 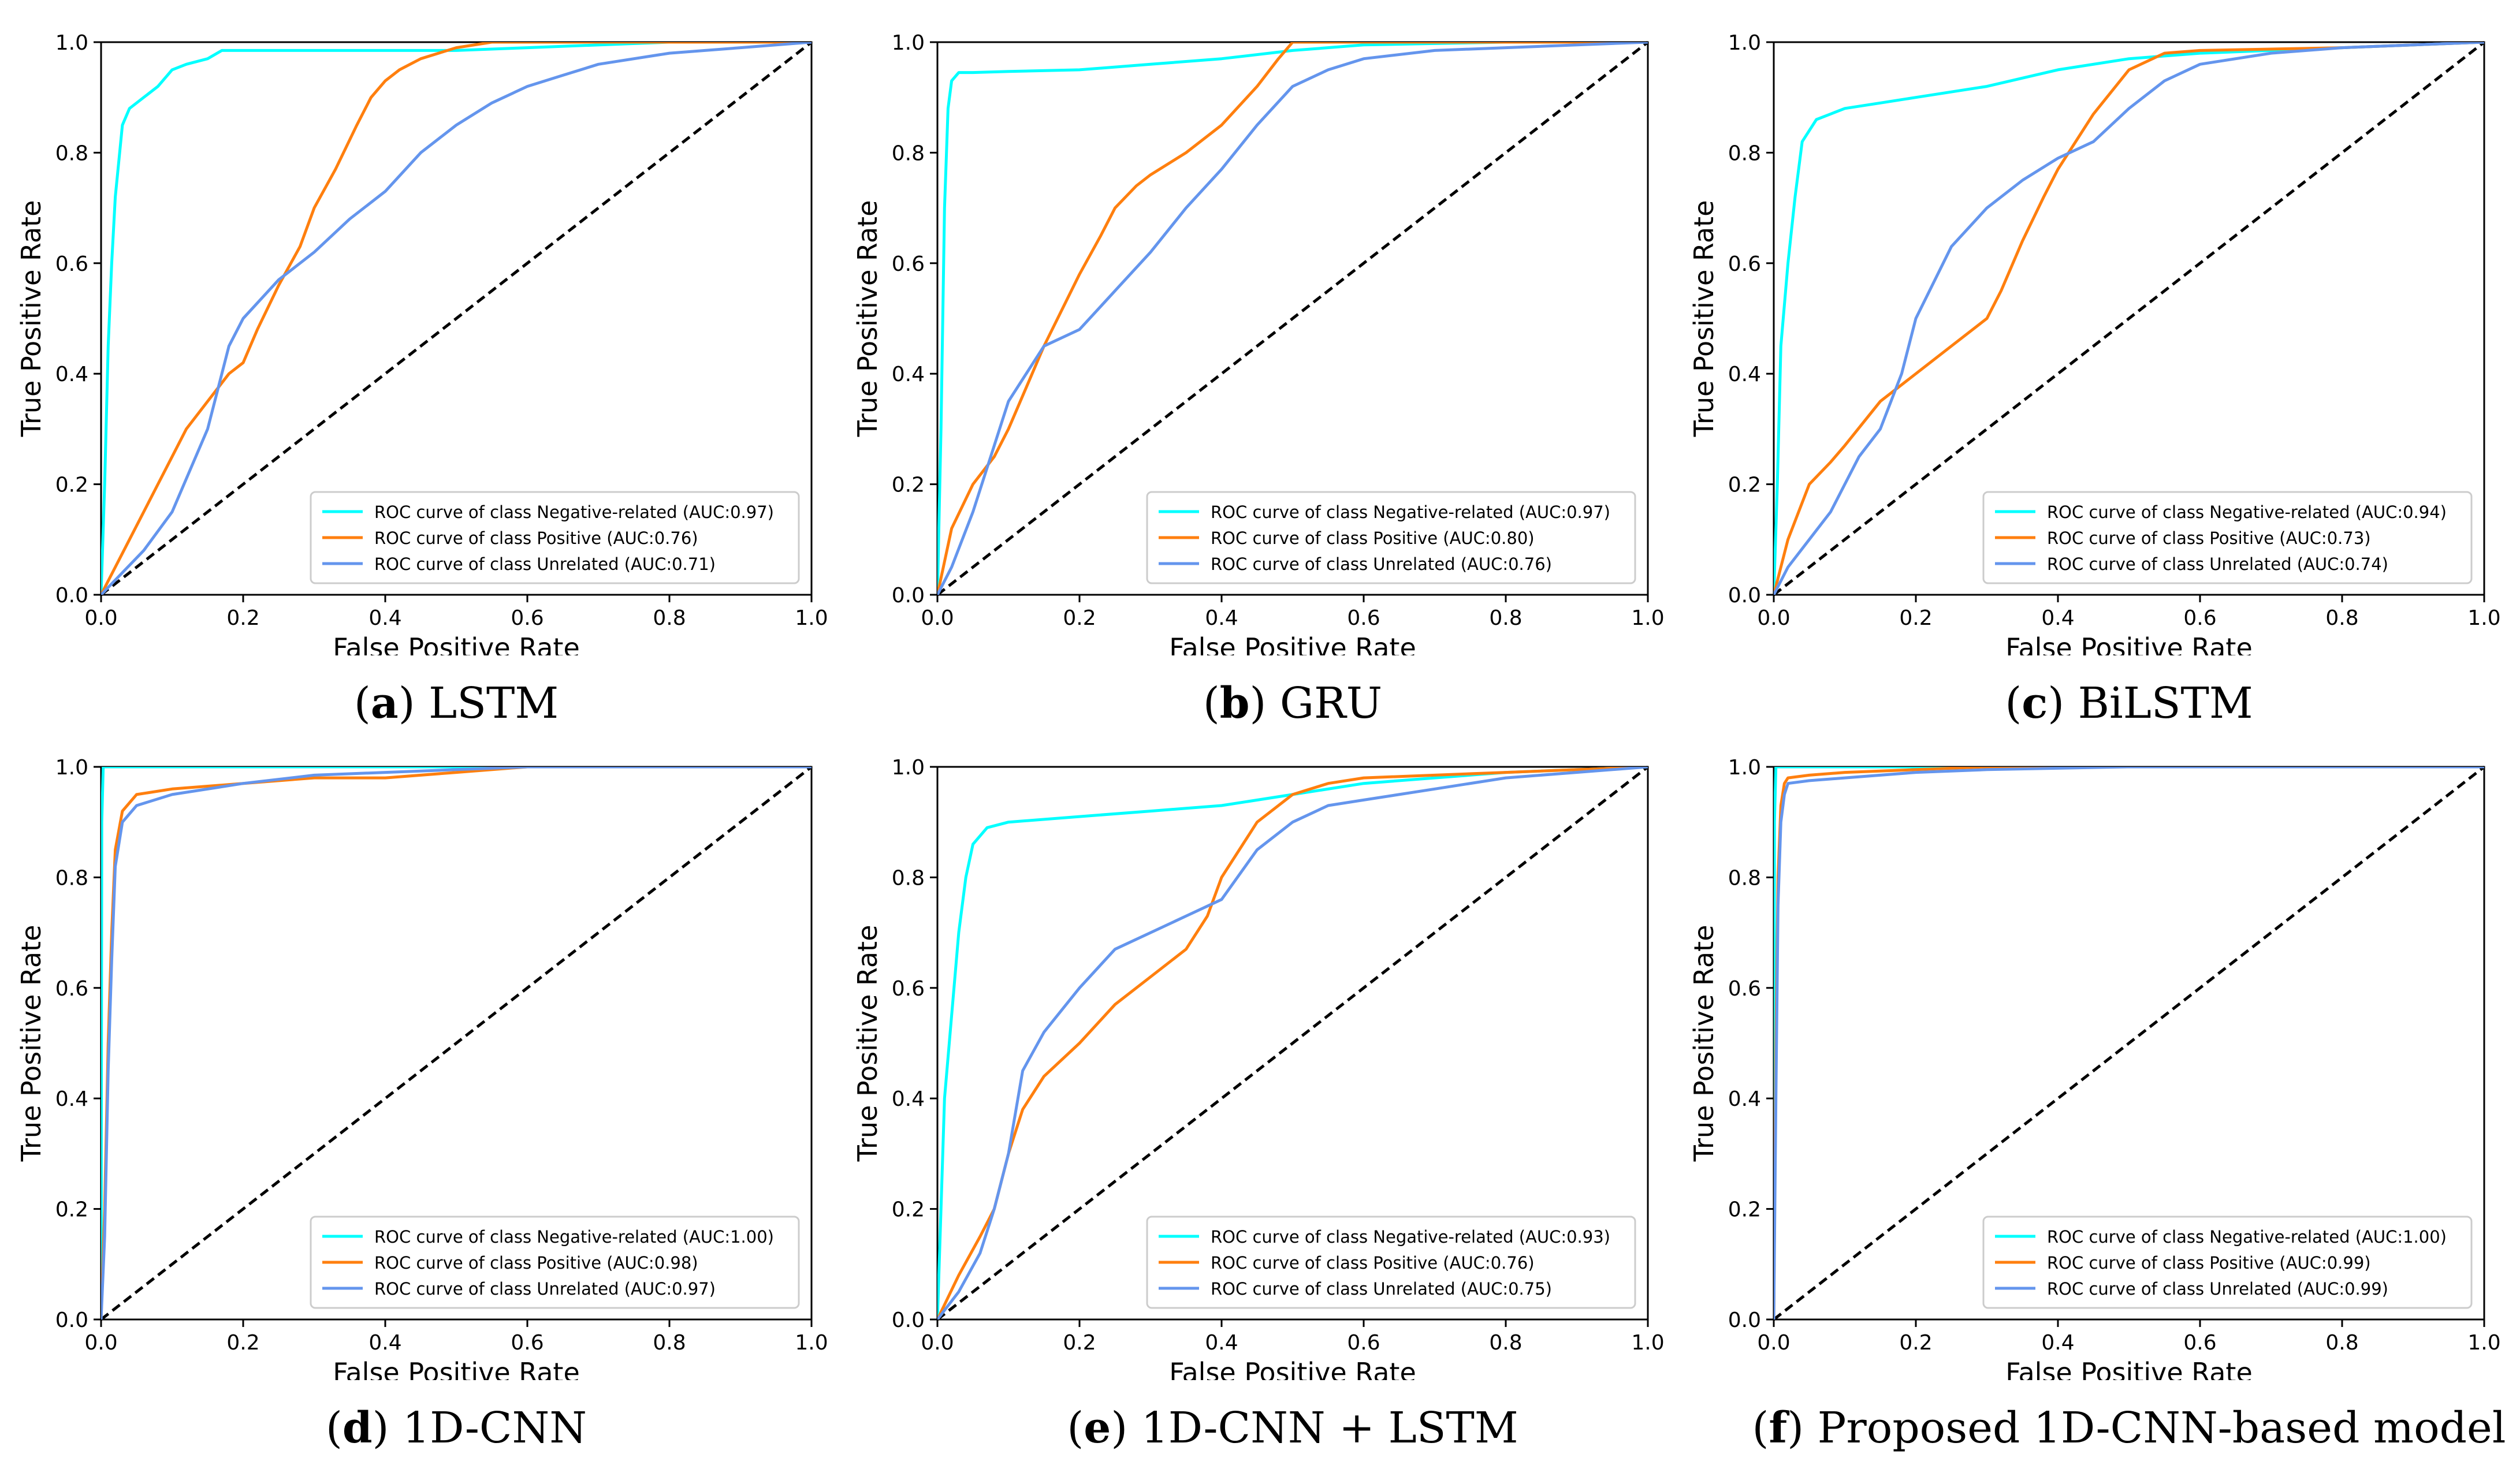 I want to click on legend-entry: ROC curve of class Unrelated (AUC:0.75), so click(x=1381, y=1289).